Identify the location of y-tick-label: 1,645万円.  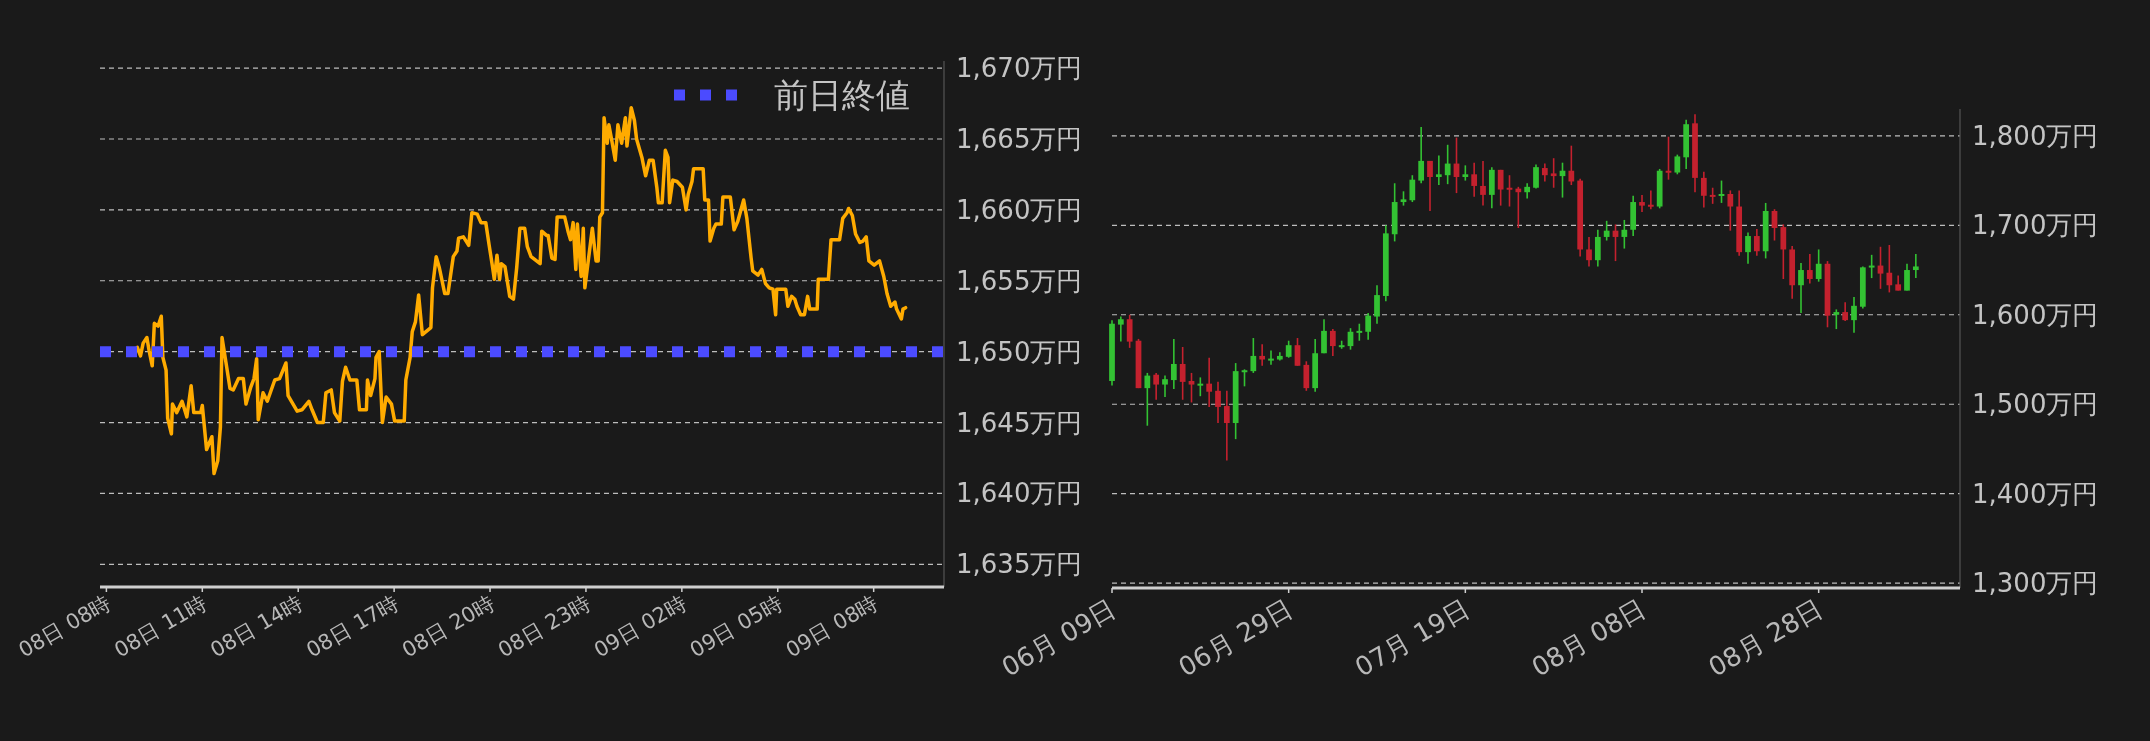
(1019, 422).